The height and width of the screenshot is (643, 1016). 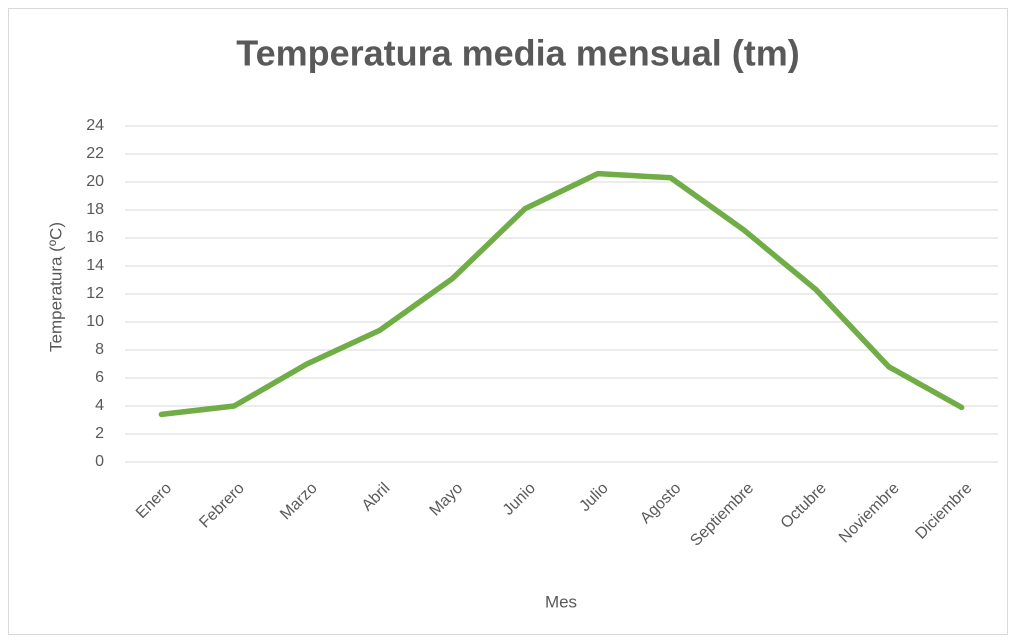 What do you see at coordinates (99, 405) in the screenshot?
I see `y-tick-label: 4` at bounding box center [99, 405].